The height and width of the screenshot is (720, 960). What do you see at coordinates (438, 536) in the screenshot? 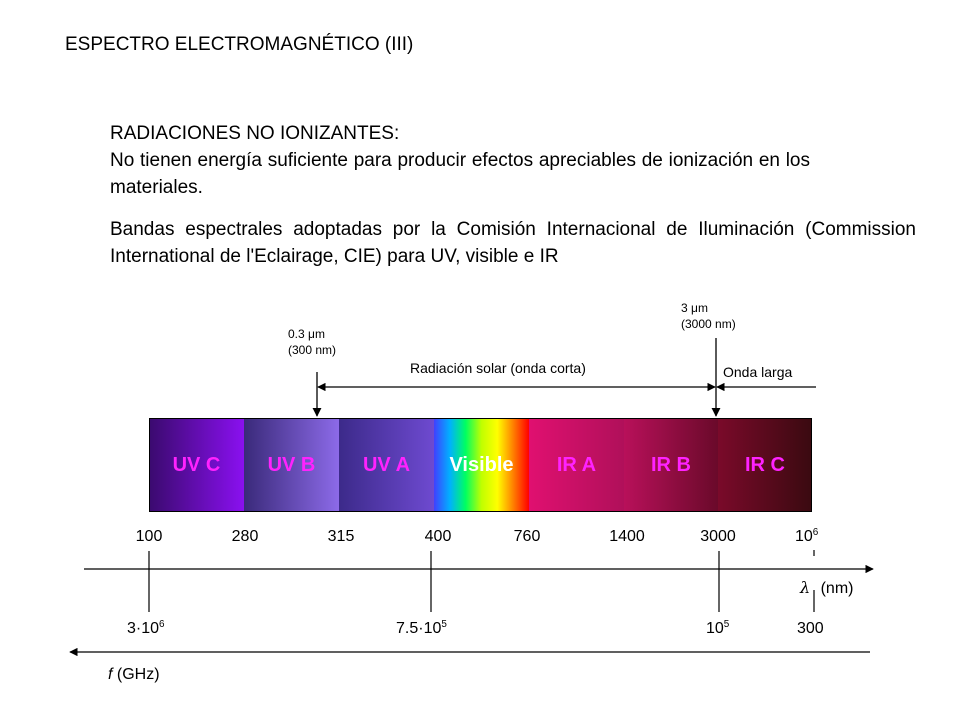
I see `wavelength-label: 400` at bounding box center [438, 536].